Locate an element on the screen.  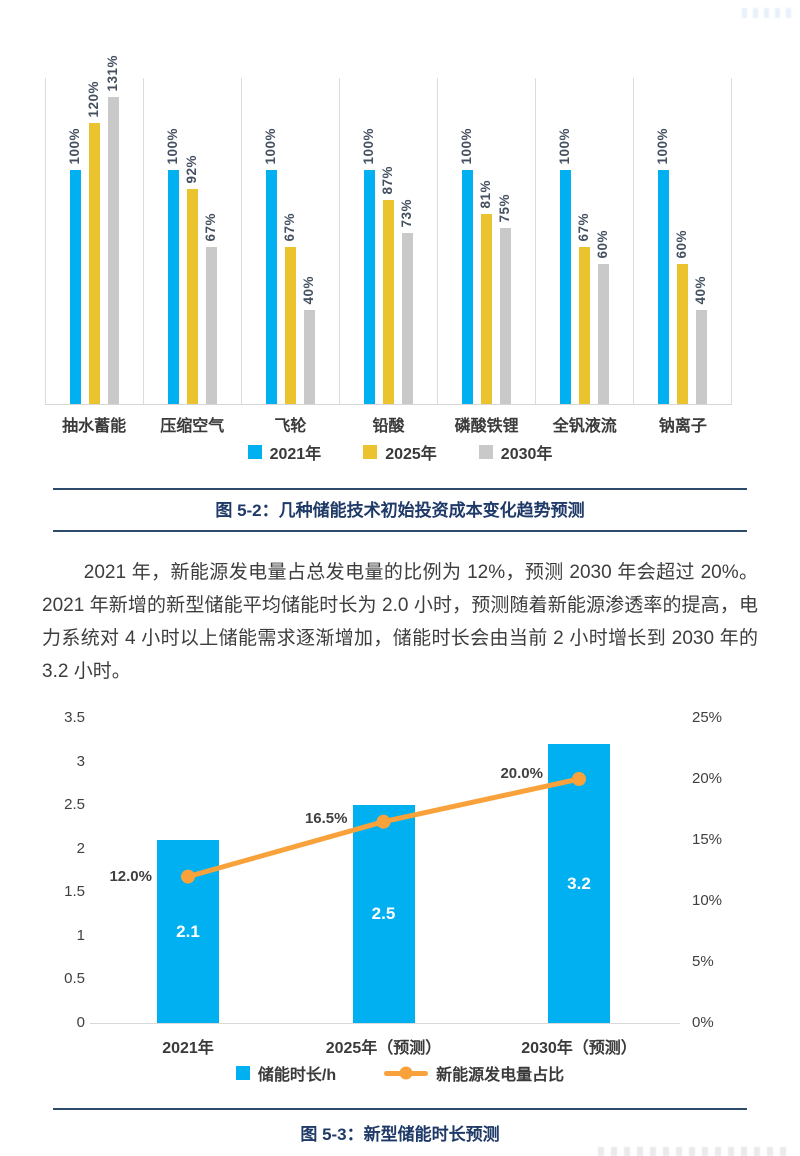
figure-5-2-category-axis: 抽水蓄能 压缩空气 飞轮 铅酸 磷酸铁锂 全钒液流 钠离子 is located at coordinates (388, 424).